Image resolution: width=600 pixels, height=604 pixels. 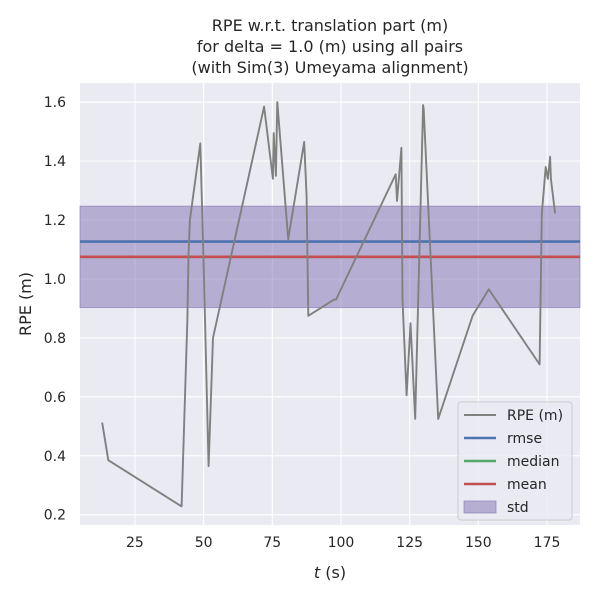 I want to click on x-tick-label: 175, so click(x=547, y=543).